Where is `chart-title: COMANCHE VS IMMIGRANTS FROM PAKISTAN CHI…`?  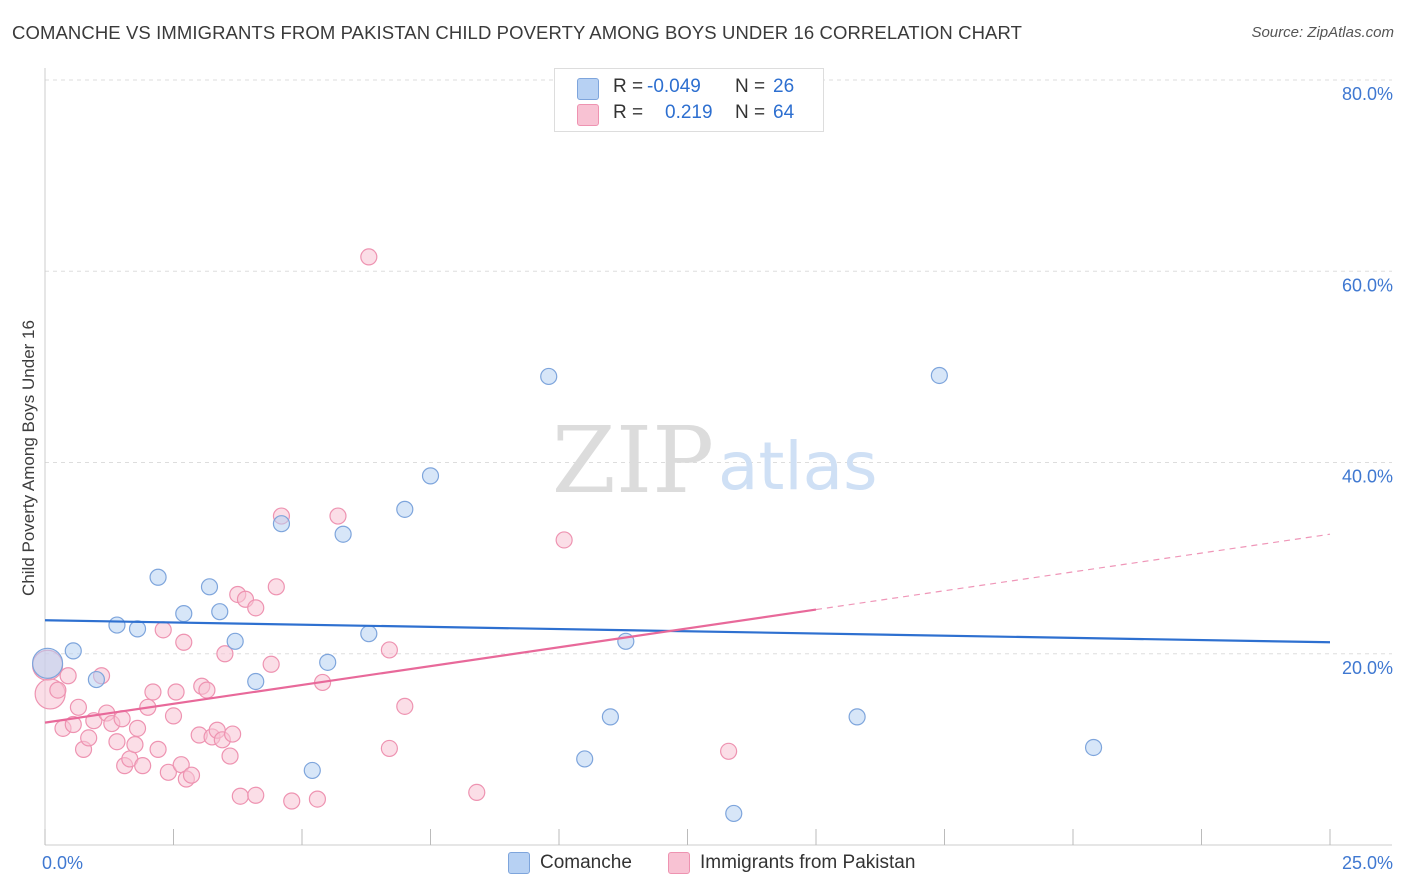
chart-title: COMANCHE VS IMMIGRANTS FROM PAKISTAN CHI… is located at coordinates (517, 32).